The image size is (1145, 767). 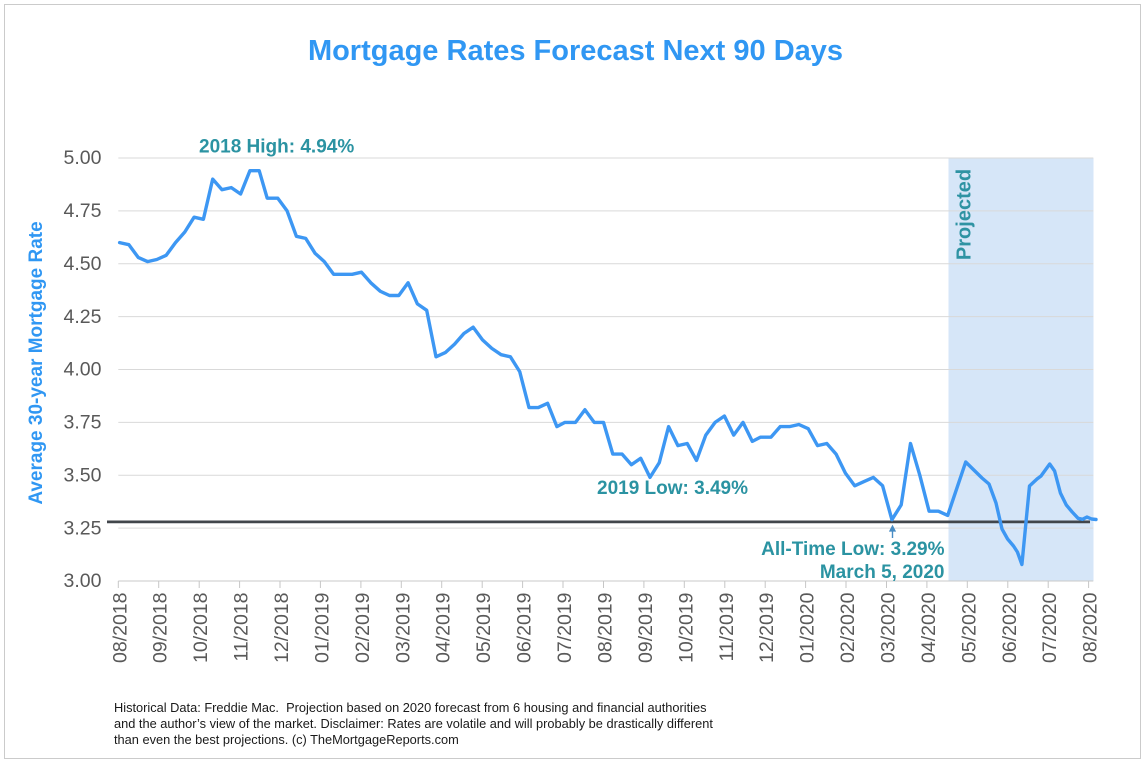 I want to click on svg-text: All-Time Low: 3.29%, so click(x=852, y=549).